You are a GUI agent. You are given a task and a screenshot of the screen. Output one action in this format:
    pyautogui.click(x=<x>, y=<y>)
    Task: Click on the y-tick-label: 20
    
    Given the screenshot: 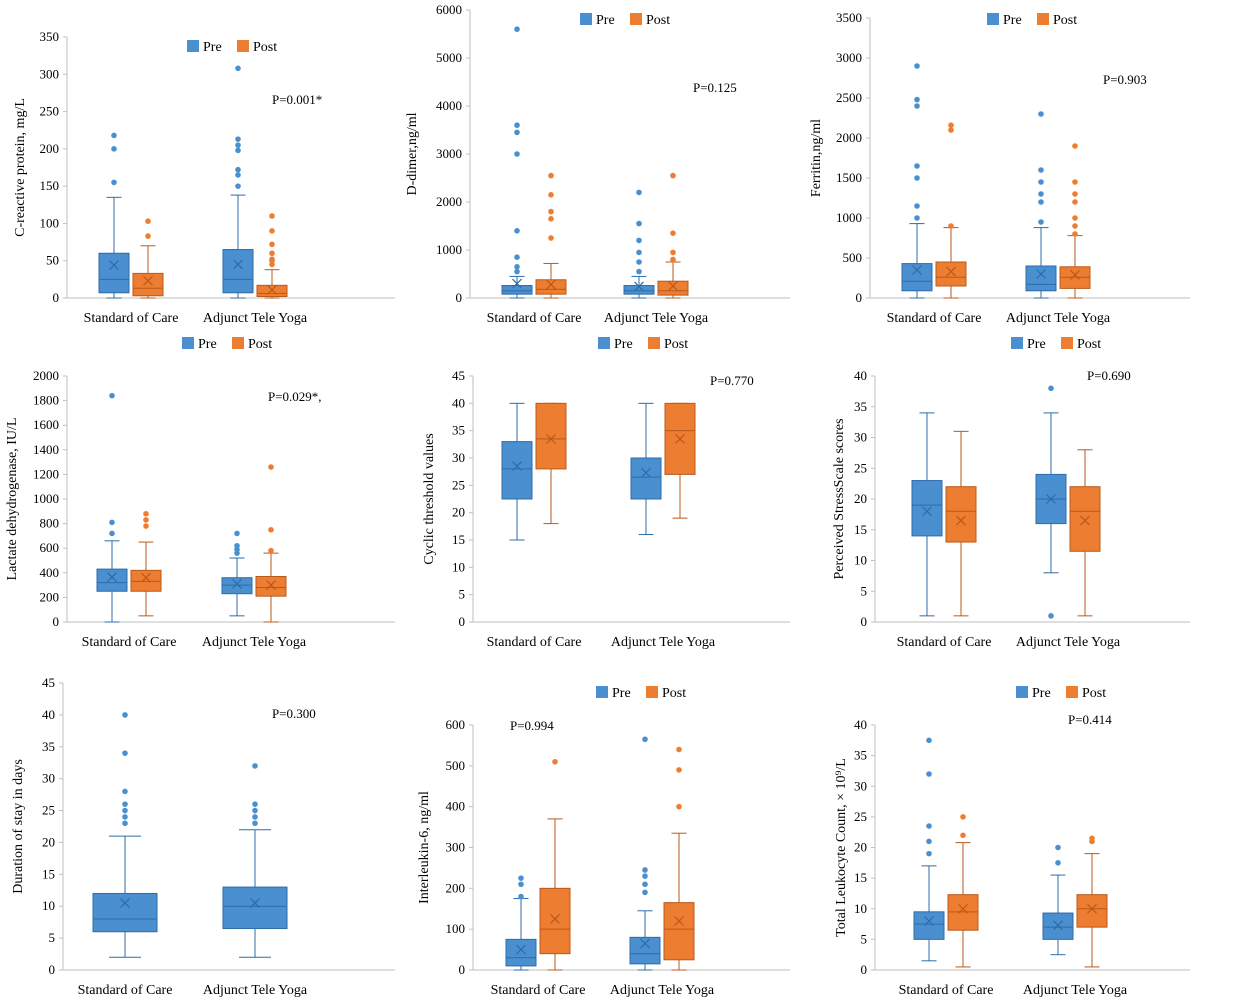 What is the action you would take?
    pyautogui.click(x=48, y=841)
    